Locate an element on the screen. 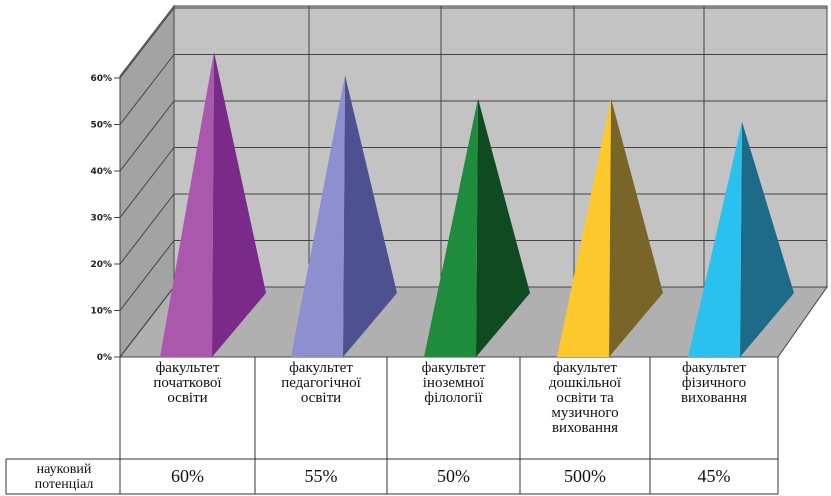 The height and width of the screenshot is (496, 831). y-tick-label: 60% is located at coordinates (101, 79).